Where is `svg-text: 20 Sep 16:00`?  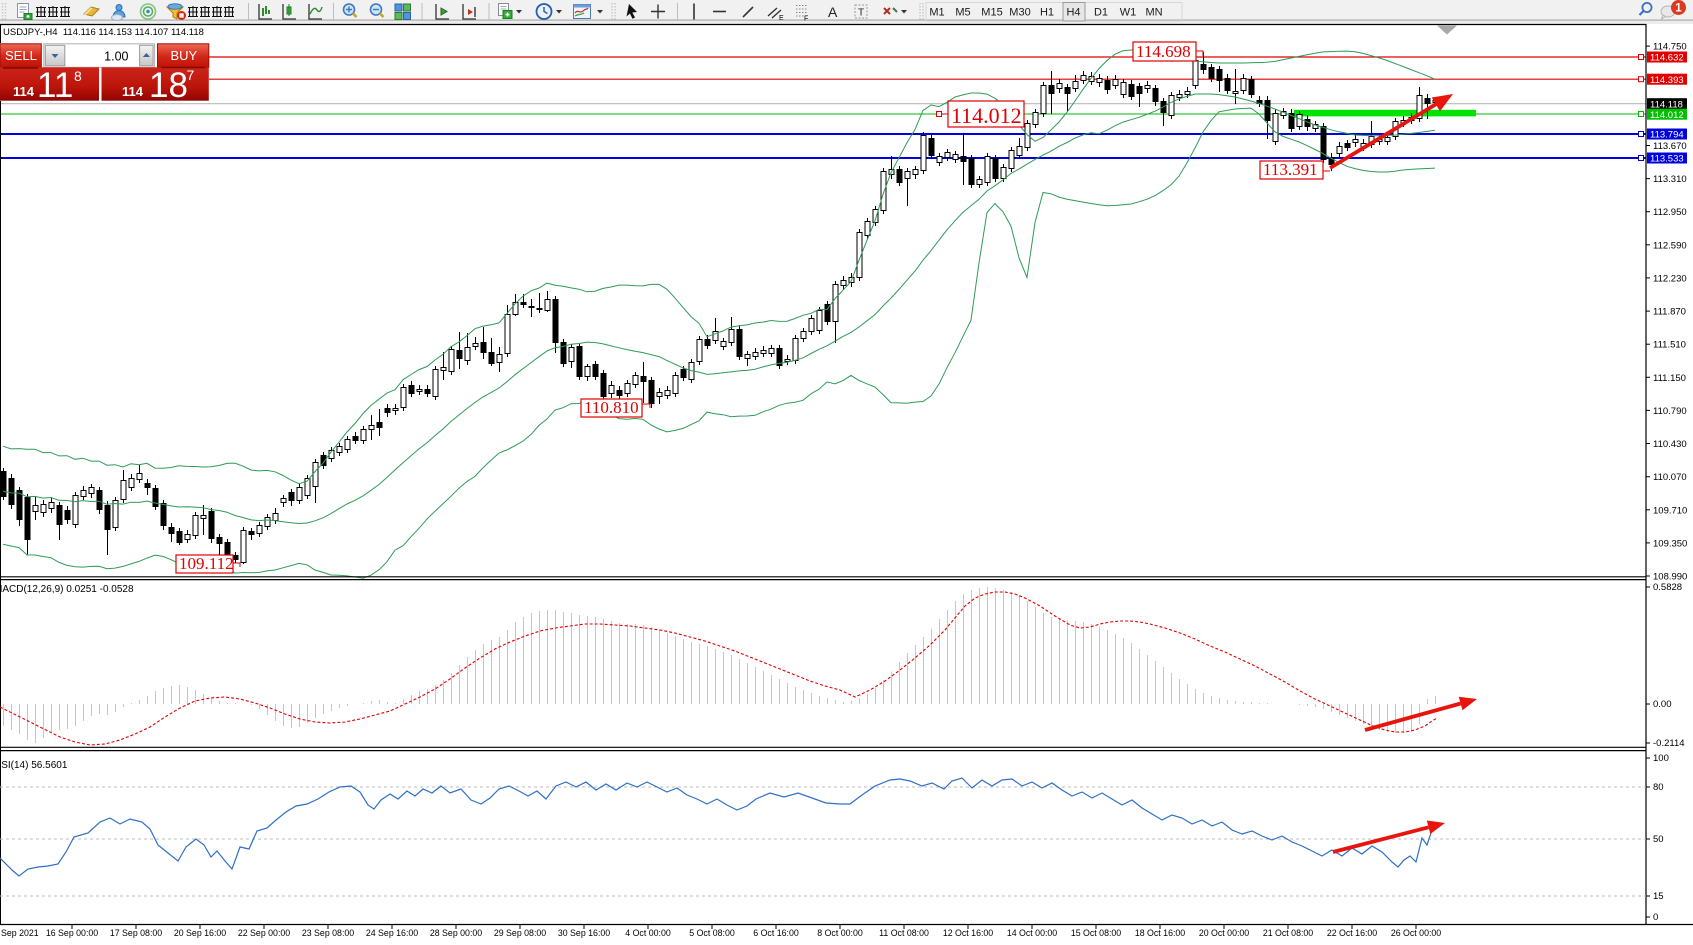 svg-text: 20 Sep 16:00 is located at coordinates (200, 933).